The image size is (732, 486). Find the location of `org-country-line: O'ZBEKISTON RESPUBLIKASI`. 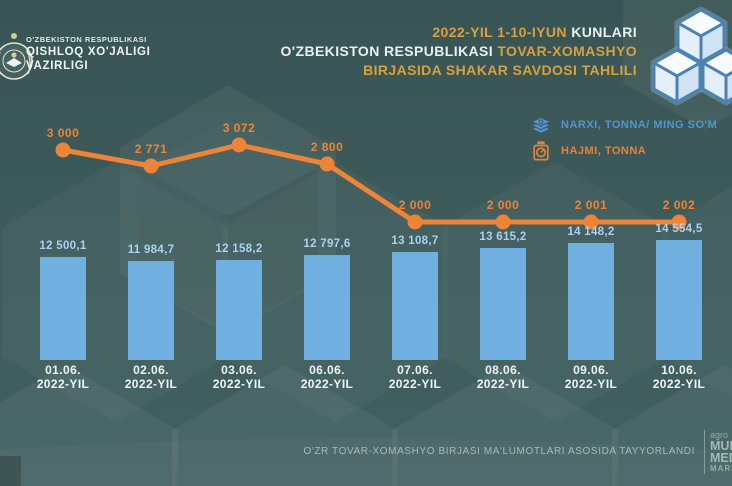

org-country-line: O'ZBEKISTON RESPUBLIKASI is located at coordinates (86, 39).